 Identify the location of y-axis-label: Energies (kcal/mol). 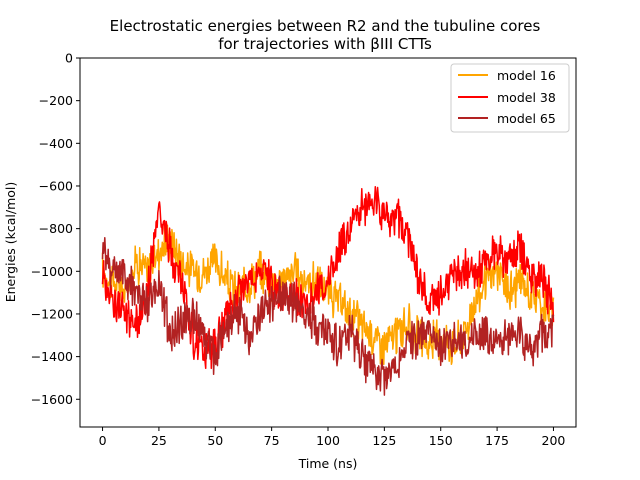
(10, 242).